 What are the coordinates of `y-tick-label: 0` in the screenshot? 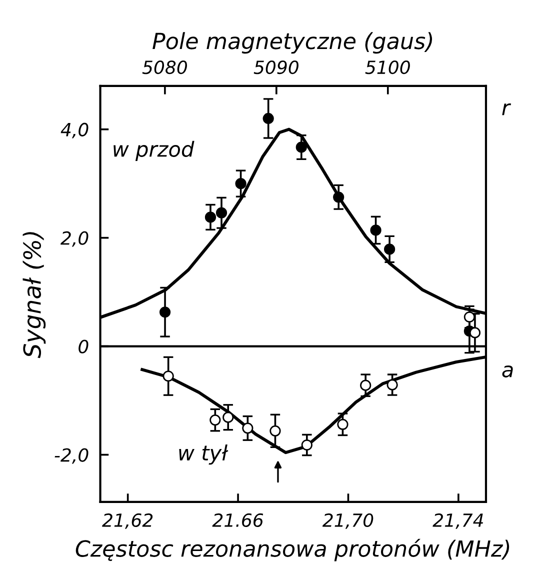 It's located at (83, 347).